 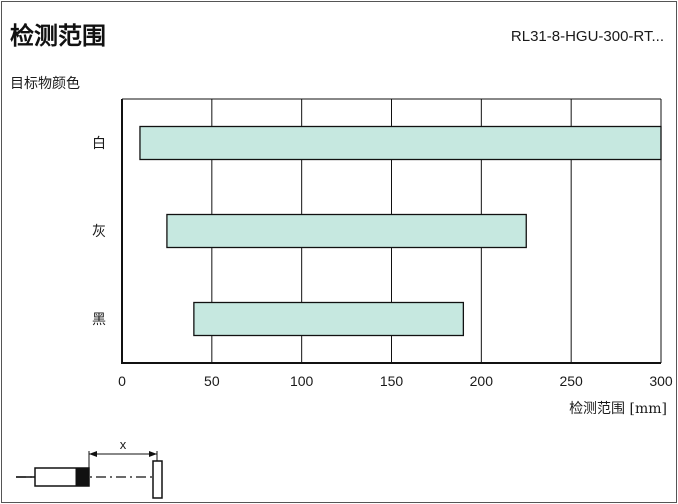 I want to click on dimension-label: x, so click(x=123, y=444).